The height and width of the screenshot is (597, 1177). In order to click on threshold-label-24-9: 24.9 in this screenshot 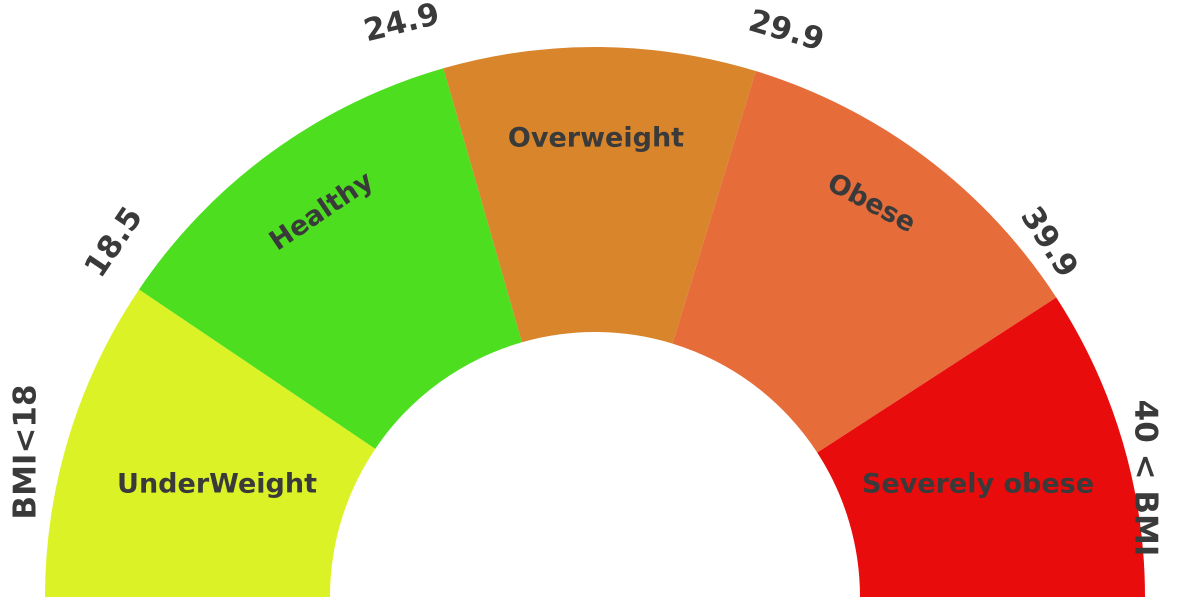, I will do `click(401, 24)`.